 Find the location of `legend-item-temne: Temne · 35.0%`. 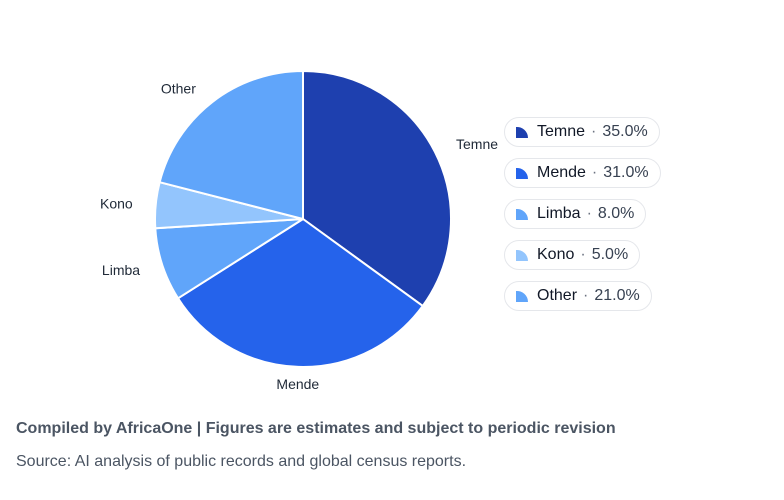

legend-item-temne: Temne · 35.0% is located at coordinates (582, 132).